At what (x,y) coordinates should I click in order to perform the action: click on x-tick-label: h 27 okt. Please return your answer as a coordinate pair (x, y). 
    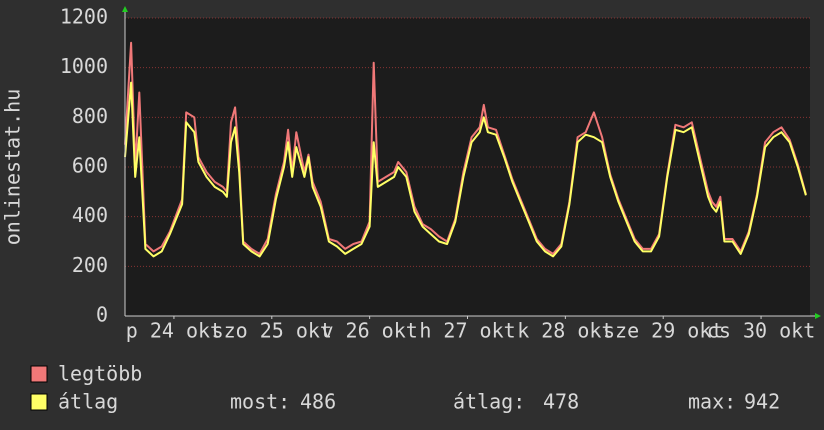
    Looking at the image, I should click on (467, 331).